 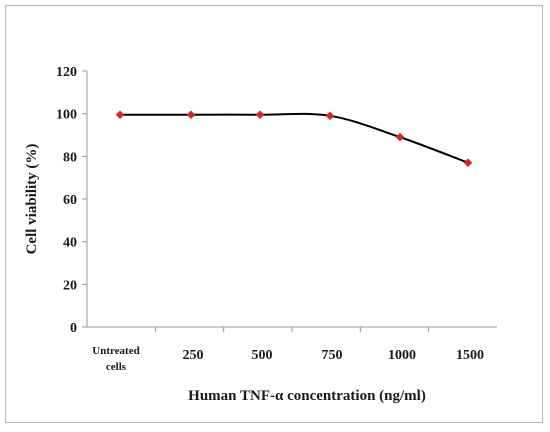 What do you see at coordinates (66, 72) in the screenshot?
I see `y-tick-label: 120` at bounding box center [66, 72].